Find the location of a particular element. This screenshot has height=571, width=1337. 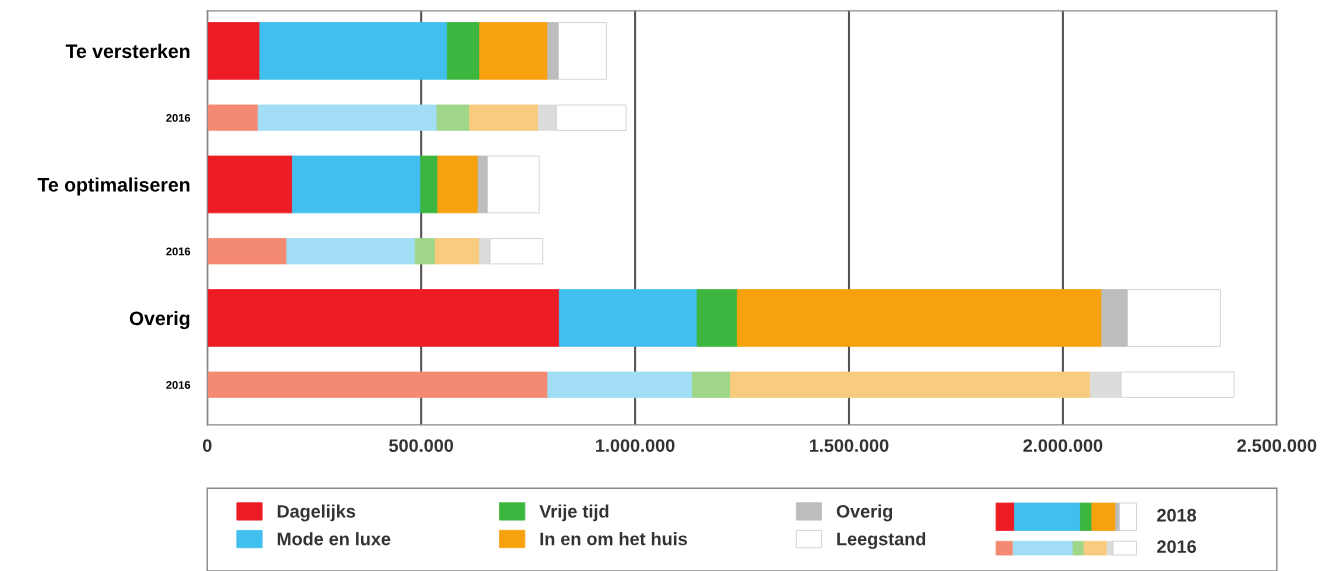

x-tick-label: 2.000.000 is located at coordinates (1063, 445).